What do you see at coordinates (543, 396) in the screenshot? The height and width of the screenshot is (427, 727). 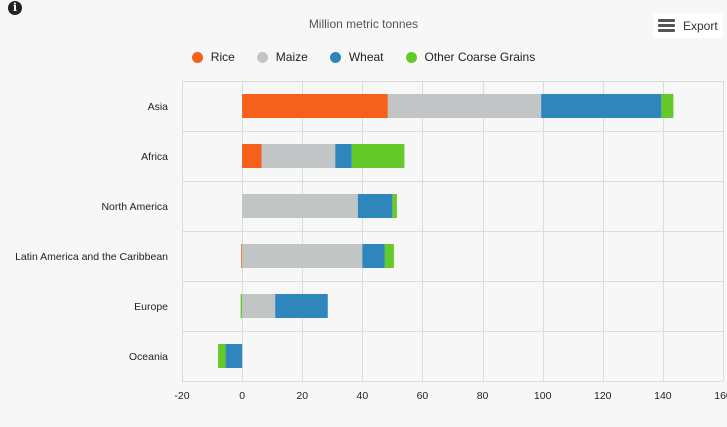 I see `x-tick-label: 100` at bounding box center [543, 396].